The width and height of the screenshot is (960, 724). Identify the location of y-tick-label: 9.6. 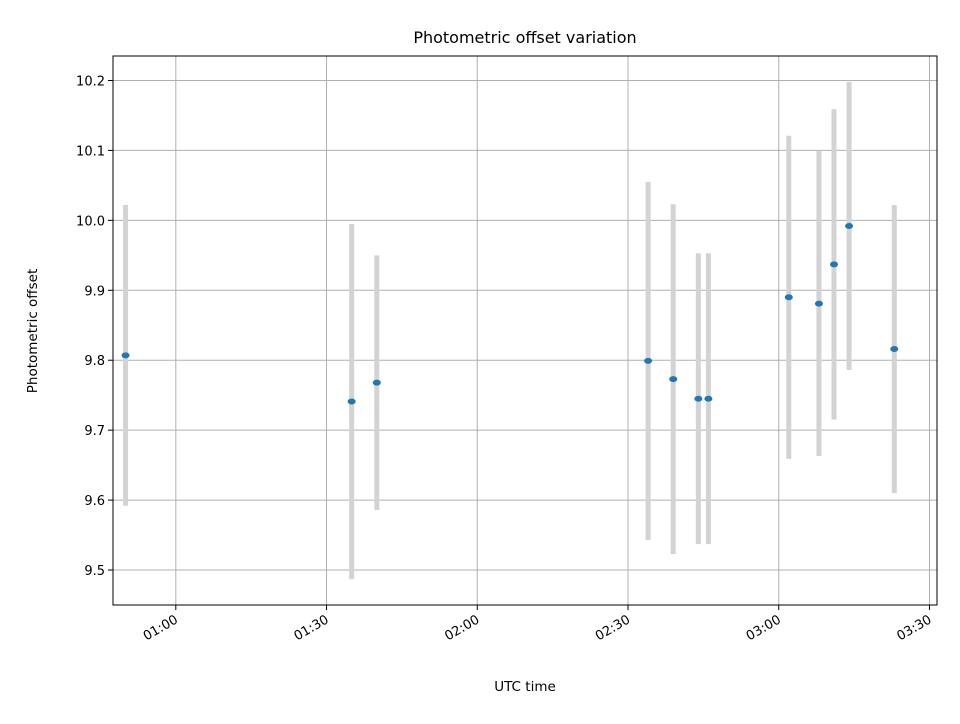
(94, 501).